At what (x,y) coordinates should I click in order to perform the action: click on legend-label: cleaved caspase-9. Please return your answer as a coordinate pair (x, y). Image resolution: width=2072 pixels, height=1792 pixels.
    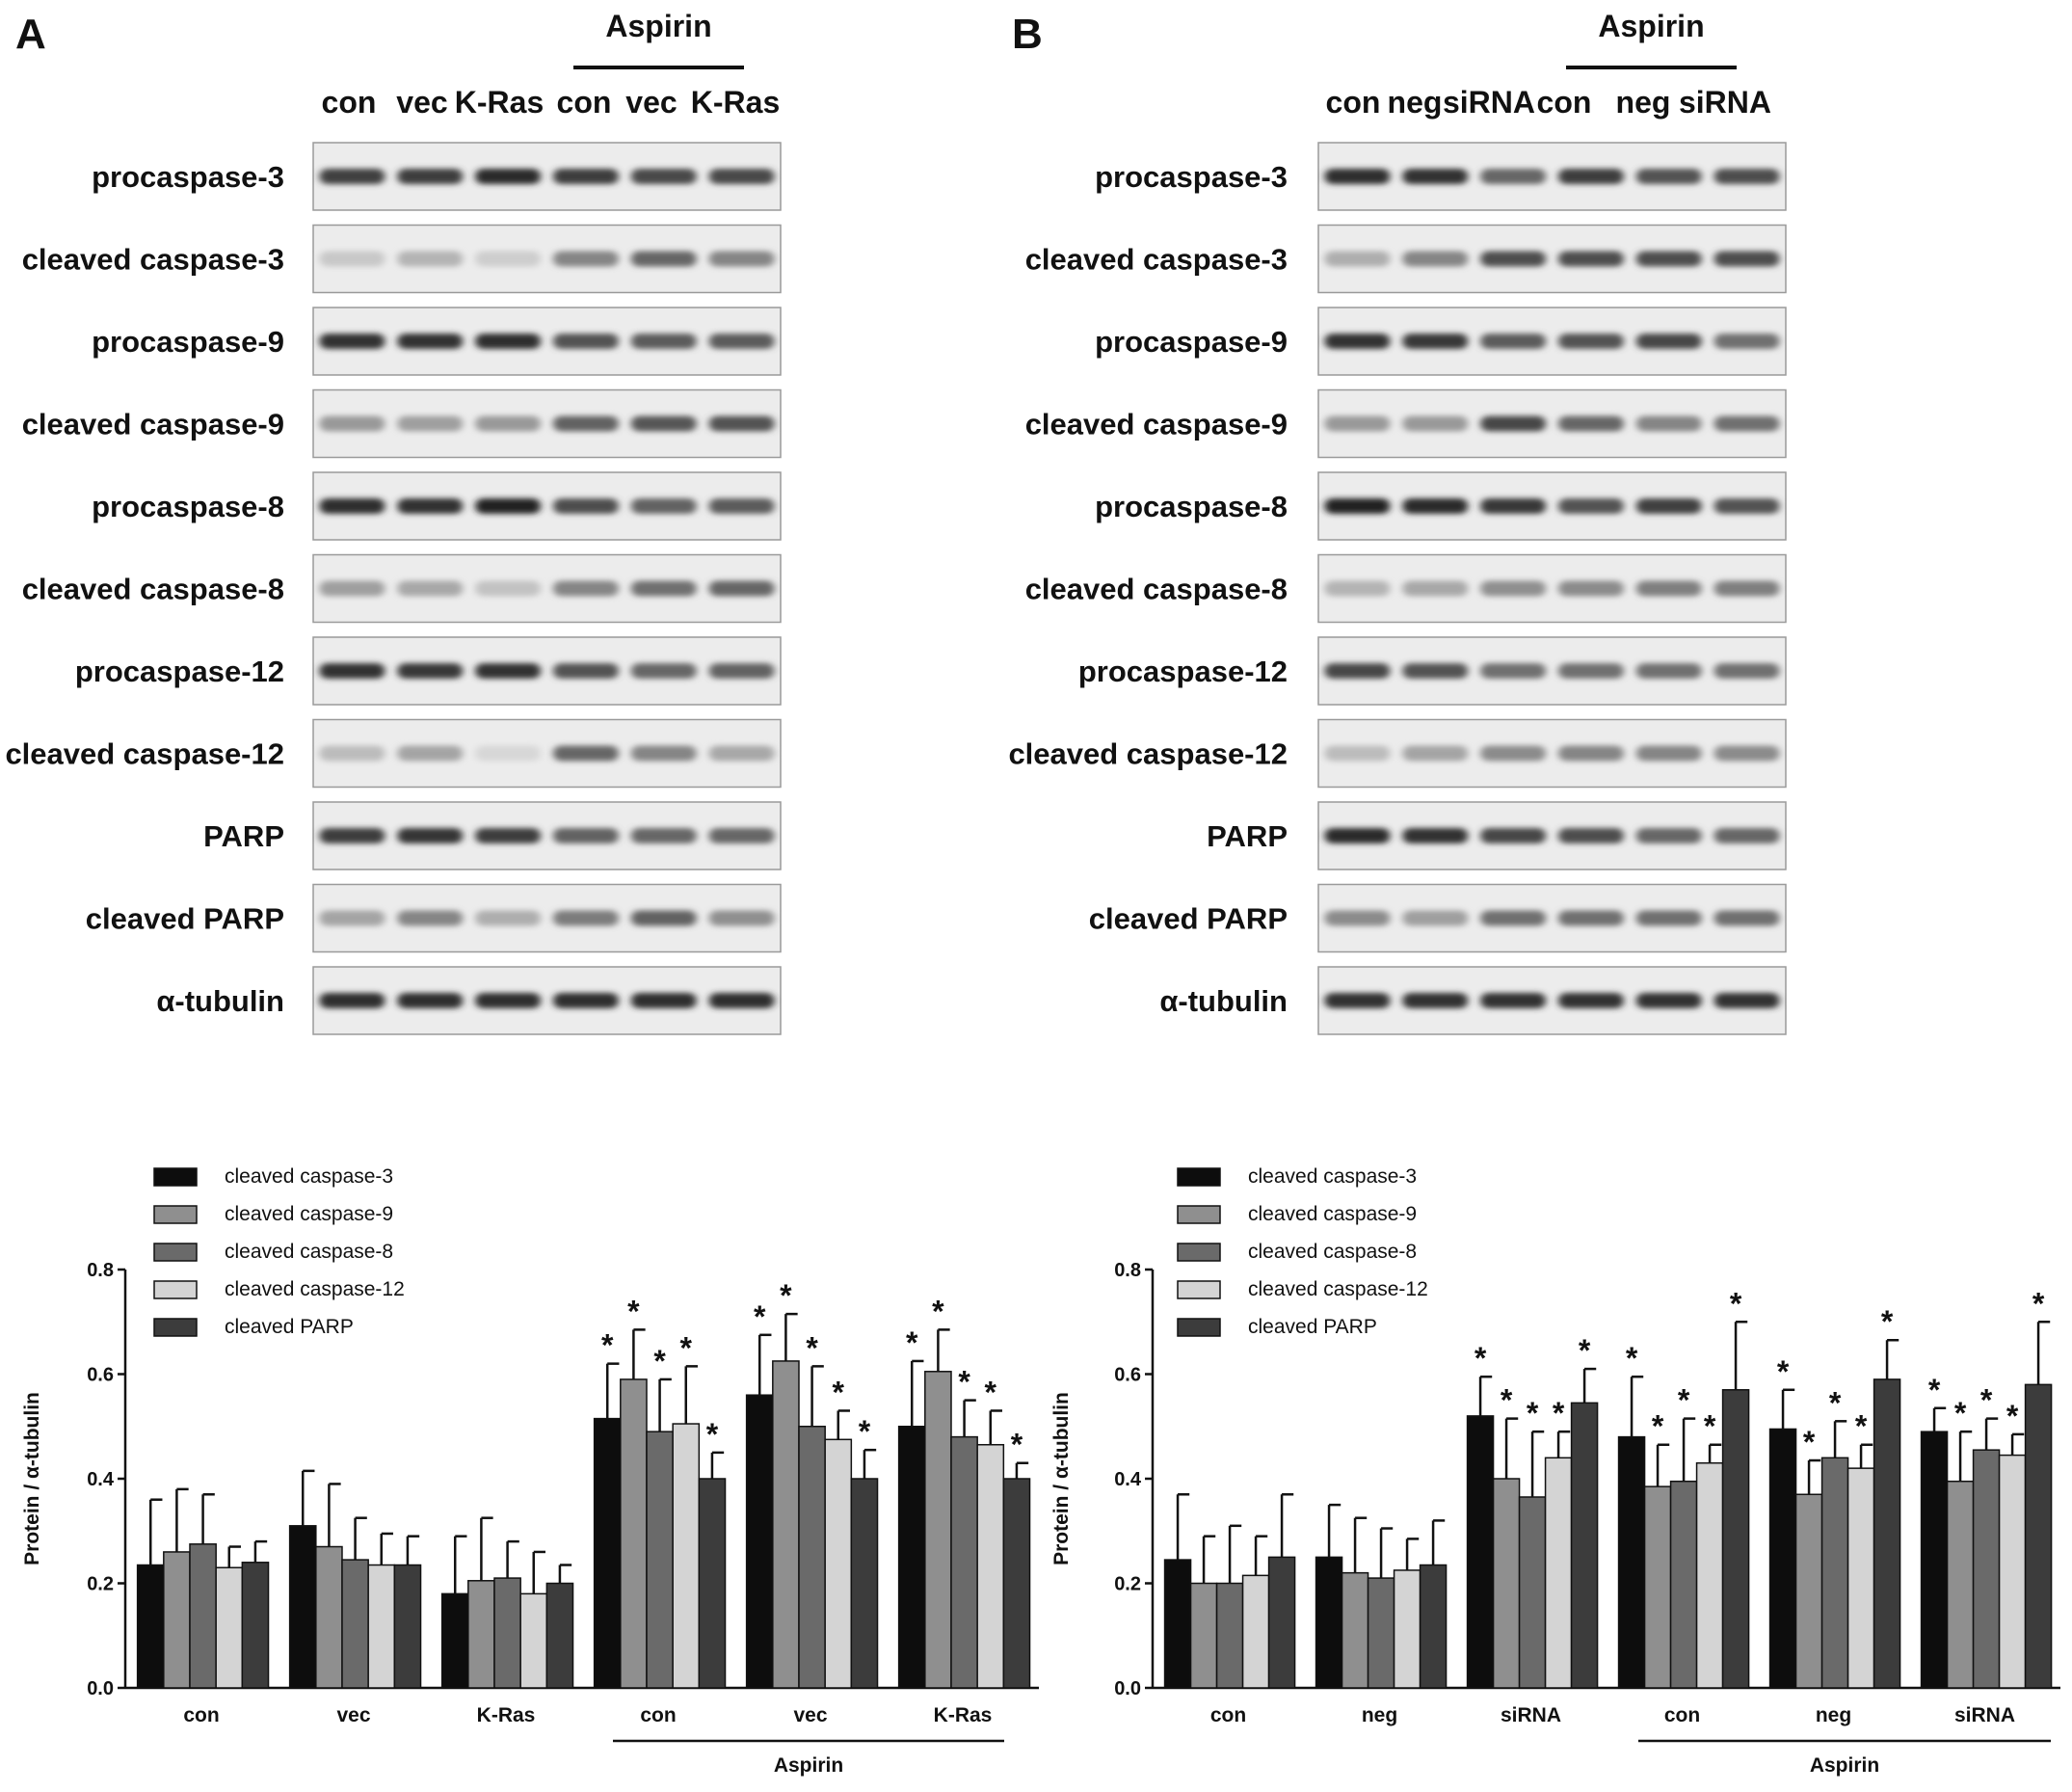
    Looking at the image, I should click on (309, 1214).